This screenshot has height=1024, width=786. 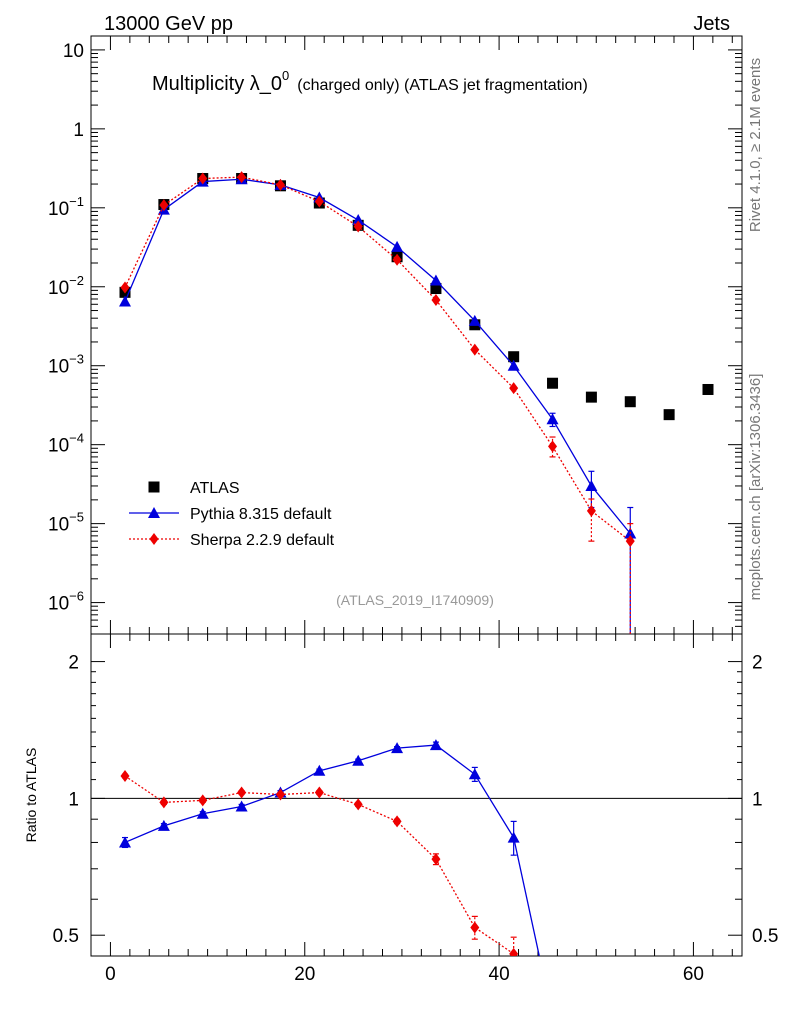 I want to click on title-observable: Multiplicity λ_0, so click(x=217, y=84).